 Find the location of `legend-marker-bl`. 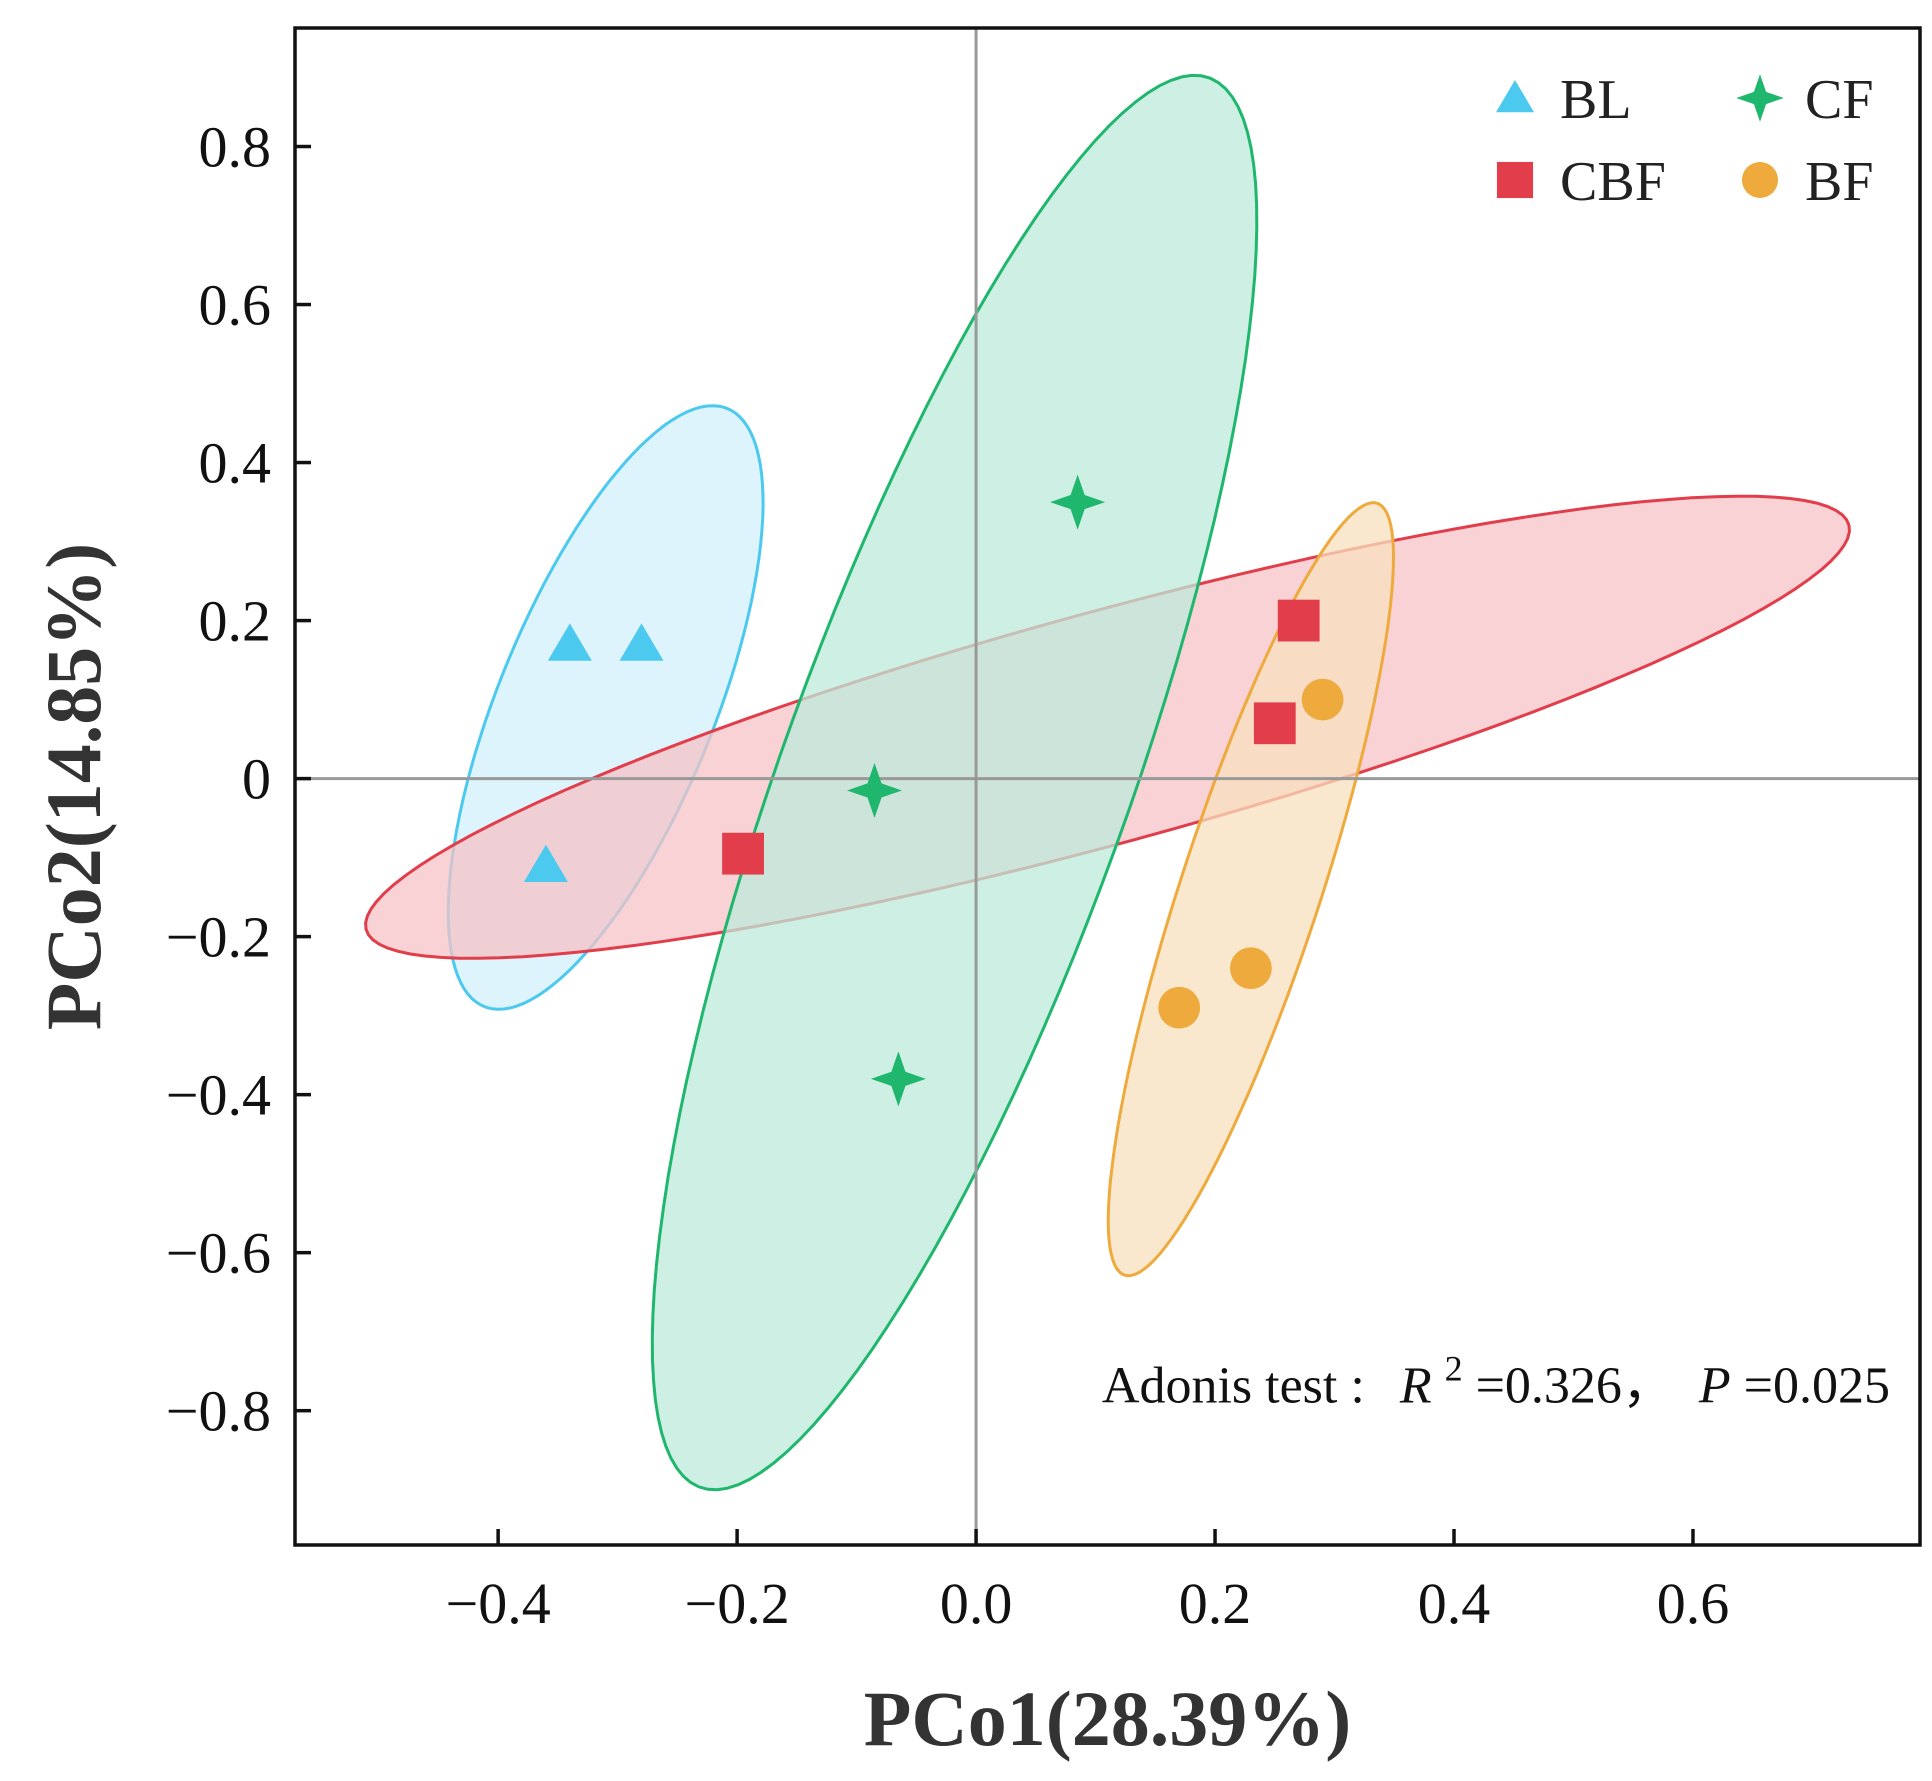

legend-marker-bl is located at coordinates (1515, 96).